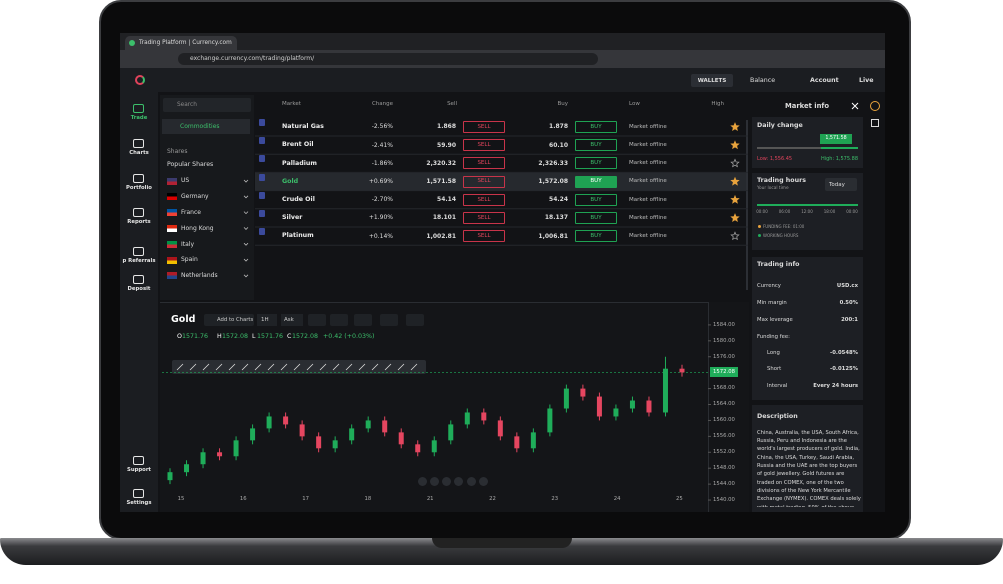  What do you see at coordinates (298, 236) in the screenshot?
I see `market-name: Platinum` at bounding box center [298, 236].